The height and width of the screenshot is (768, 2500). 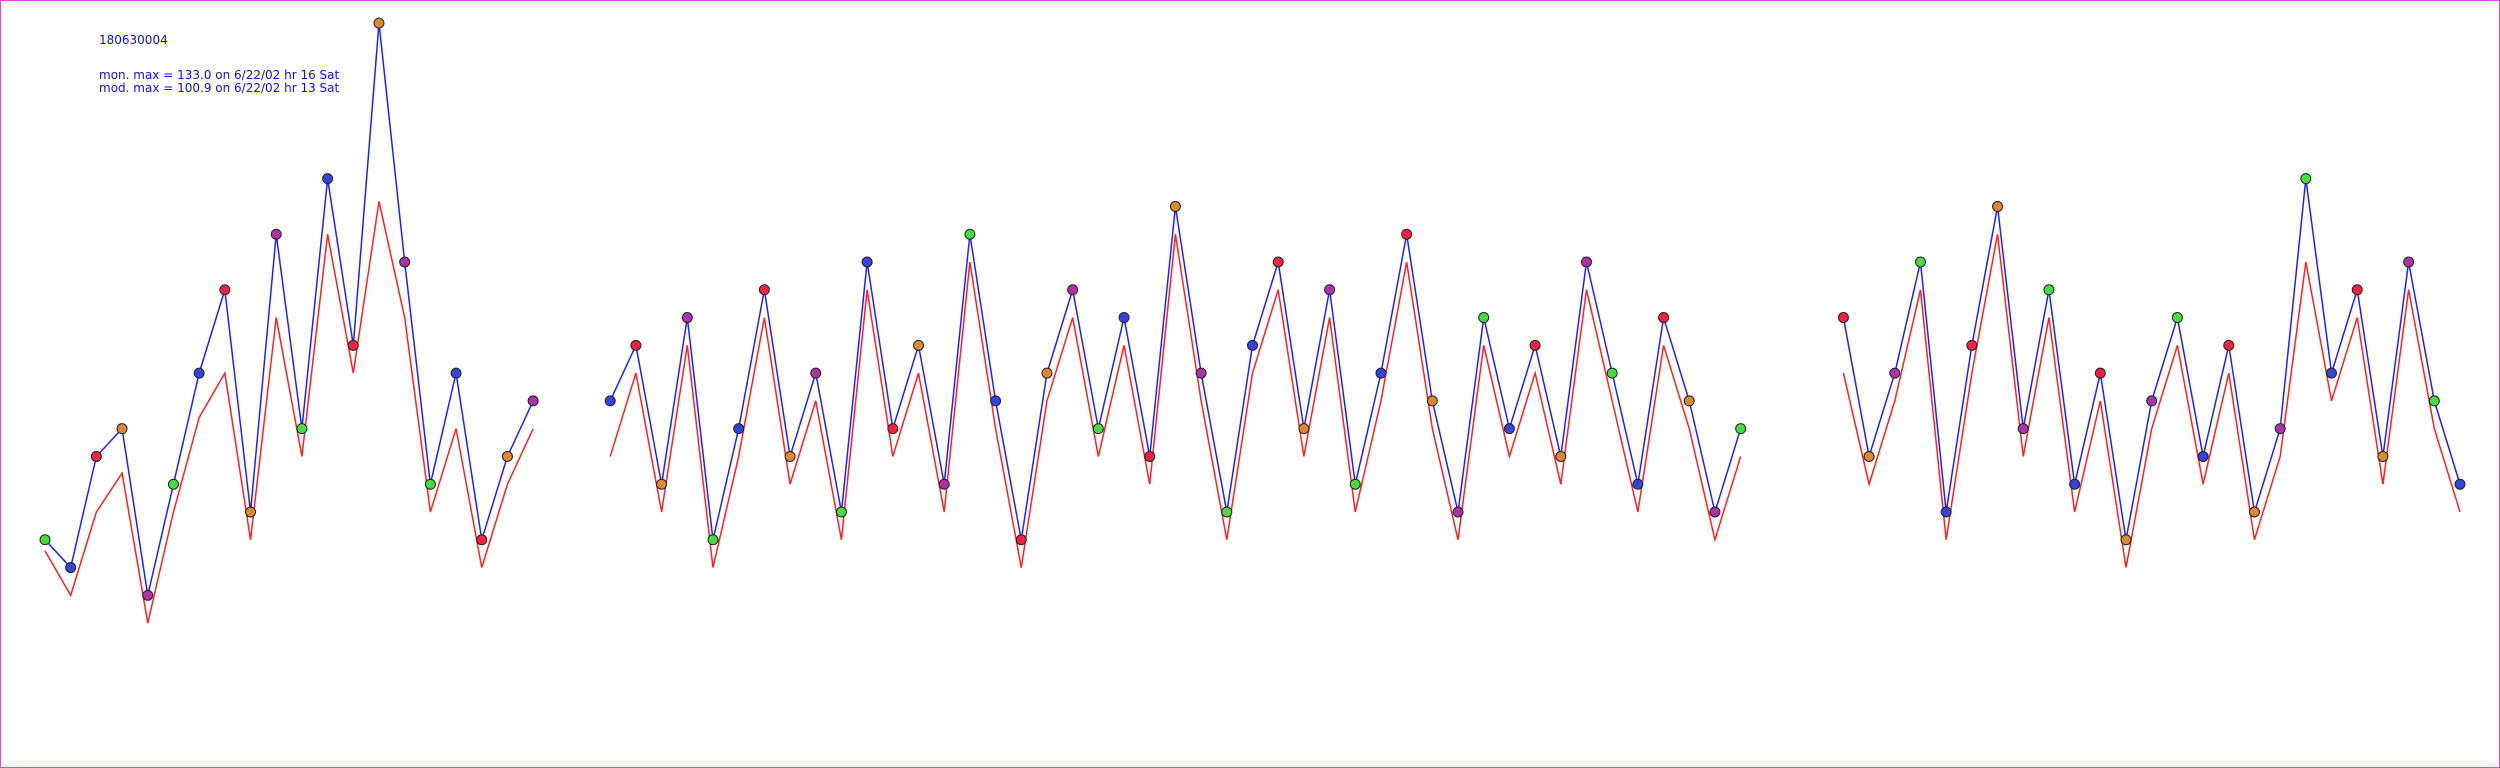 What do you see at coordinates (219, 75) in the screenshot?
I see `monitor-max: mon. max = 133.0 on 6/22/02 hr 16 Sat` at bounding box center [219, 75].